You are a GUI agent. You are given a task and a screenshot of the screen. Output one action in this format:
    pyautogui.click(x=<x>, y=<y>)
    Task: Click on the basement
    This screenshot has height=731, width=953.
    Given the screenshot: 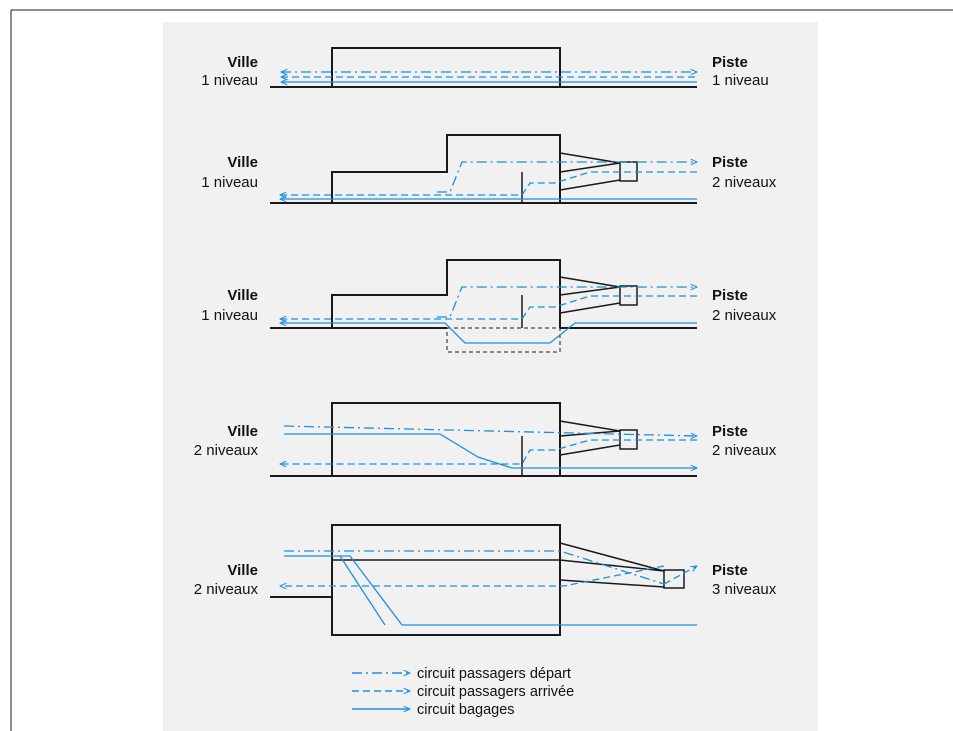 What is the action you would take?
    pyautogui.click(x=503, y=340)
    